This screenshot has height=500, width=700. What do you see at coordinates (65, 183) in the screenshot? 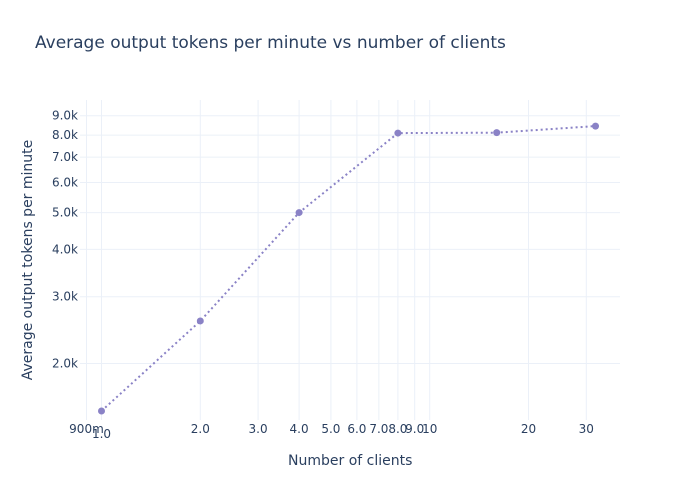
I see `y-tick-label: 6.0k` at bounding box center [65, 183].